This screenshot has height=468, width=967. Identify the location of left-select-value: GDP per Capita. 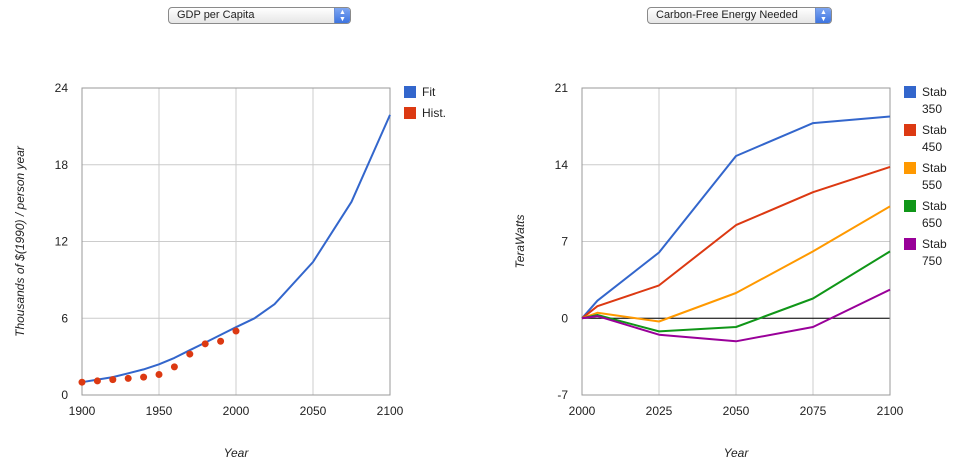
(216, 15).